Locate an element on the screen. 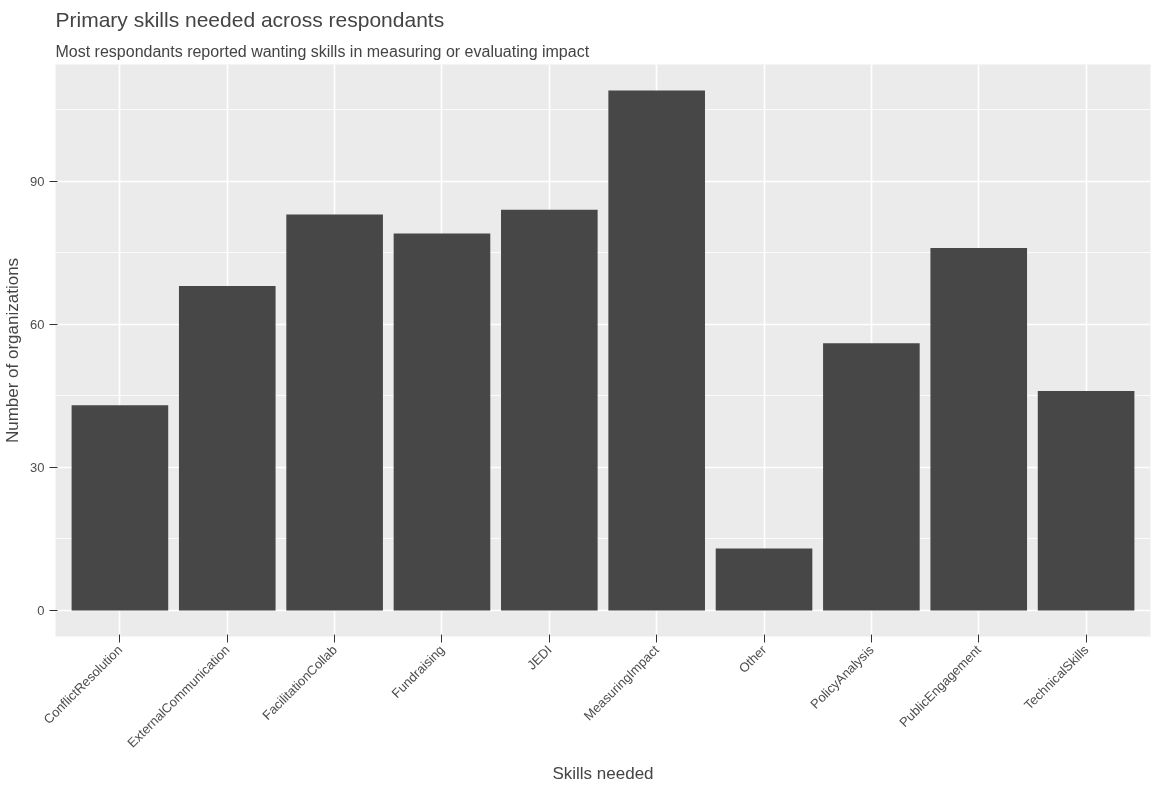 The width and height of the screenshot is (1168, 791). y-tick-label: 30 is located at coordinates (37, 467).